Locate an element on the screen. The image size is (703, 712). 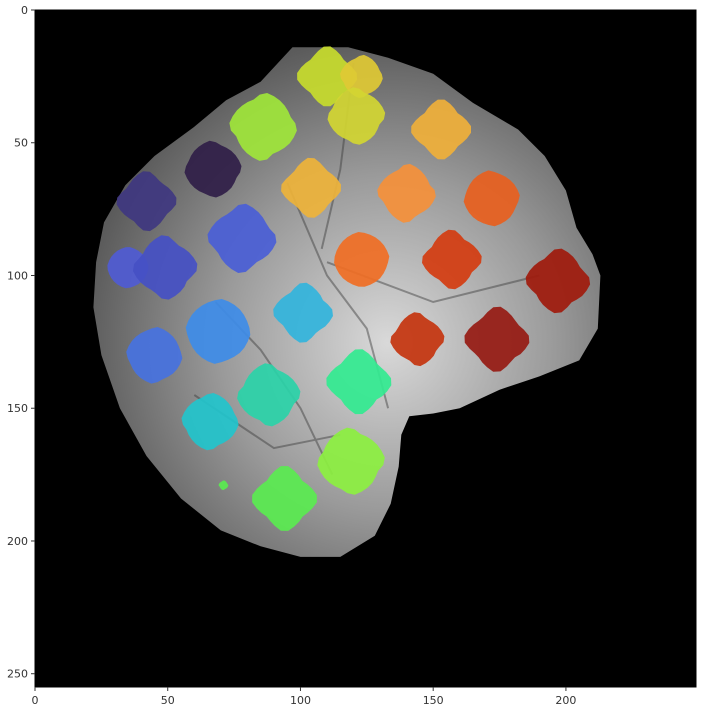
x-tick-label: 100 is located at coordinates (300, 700).